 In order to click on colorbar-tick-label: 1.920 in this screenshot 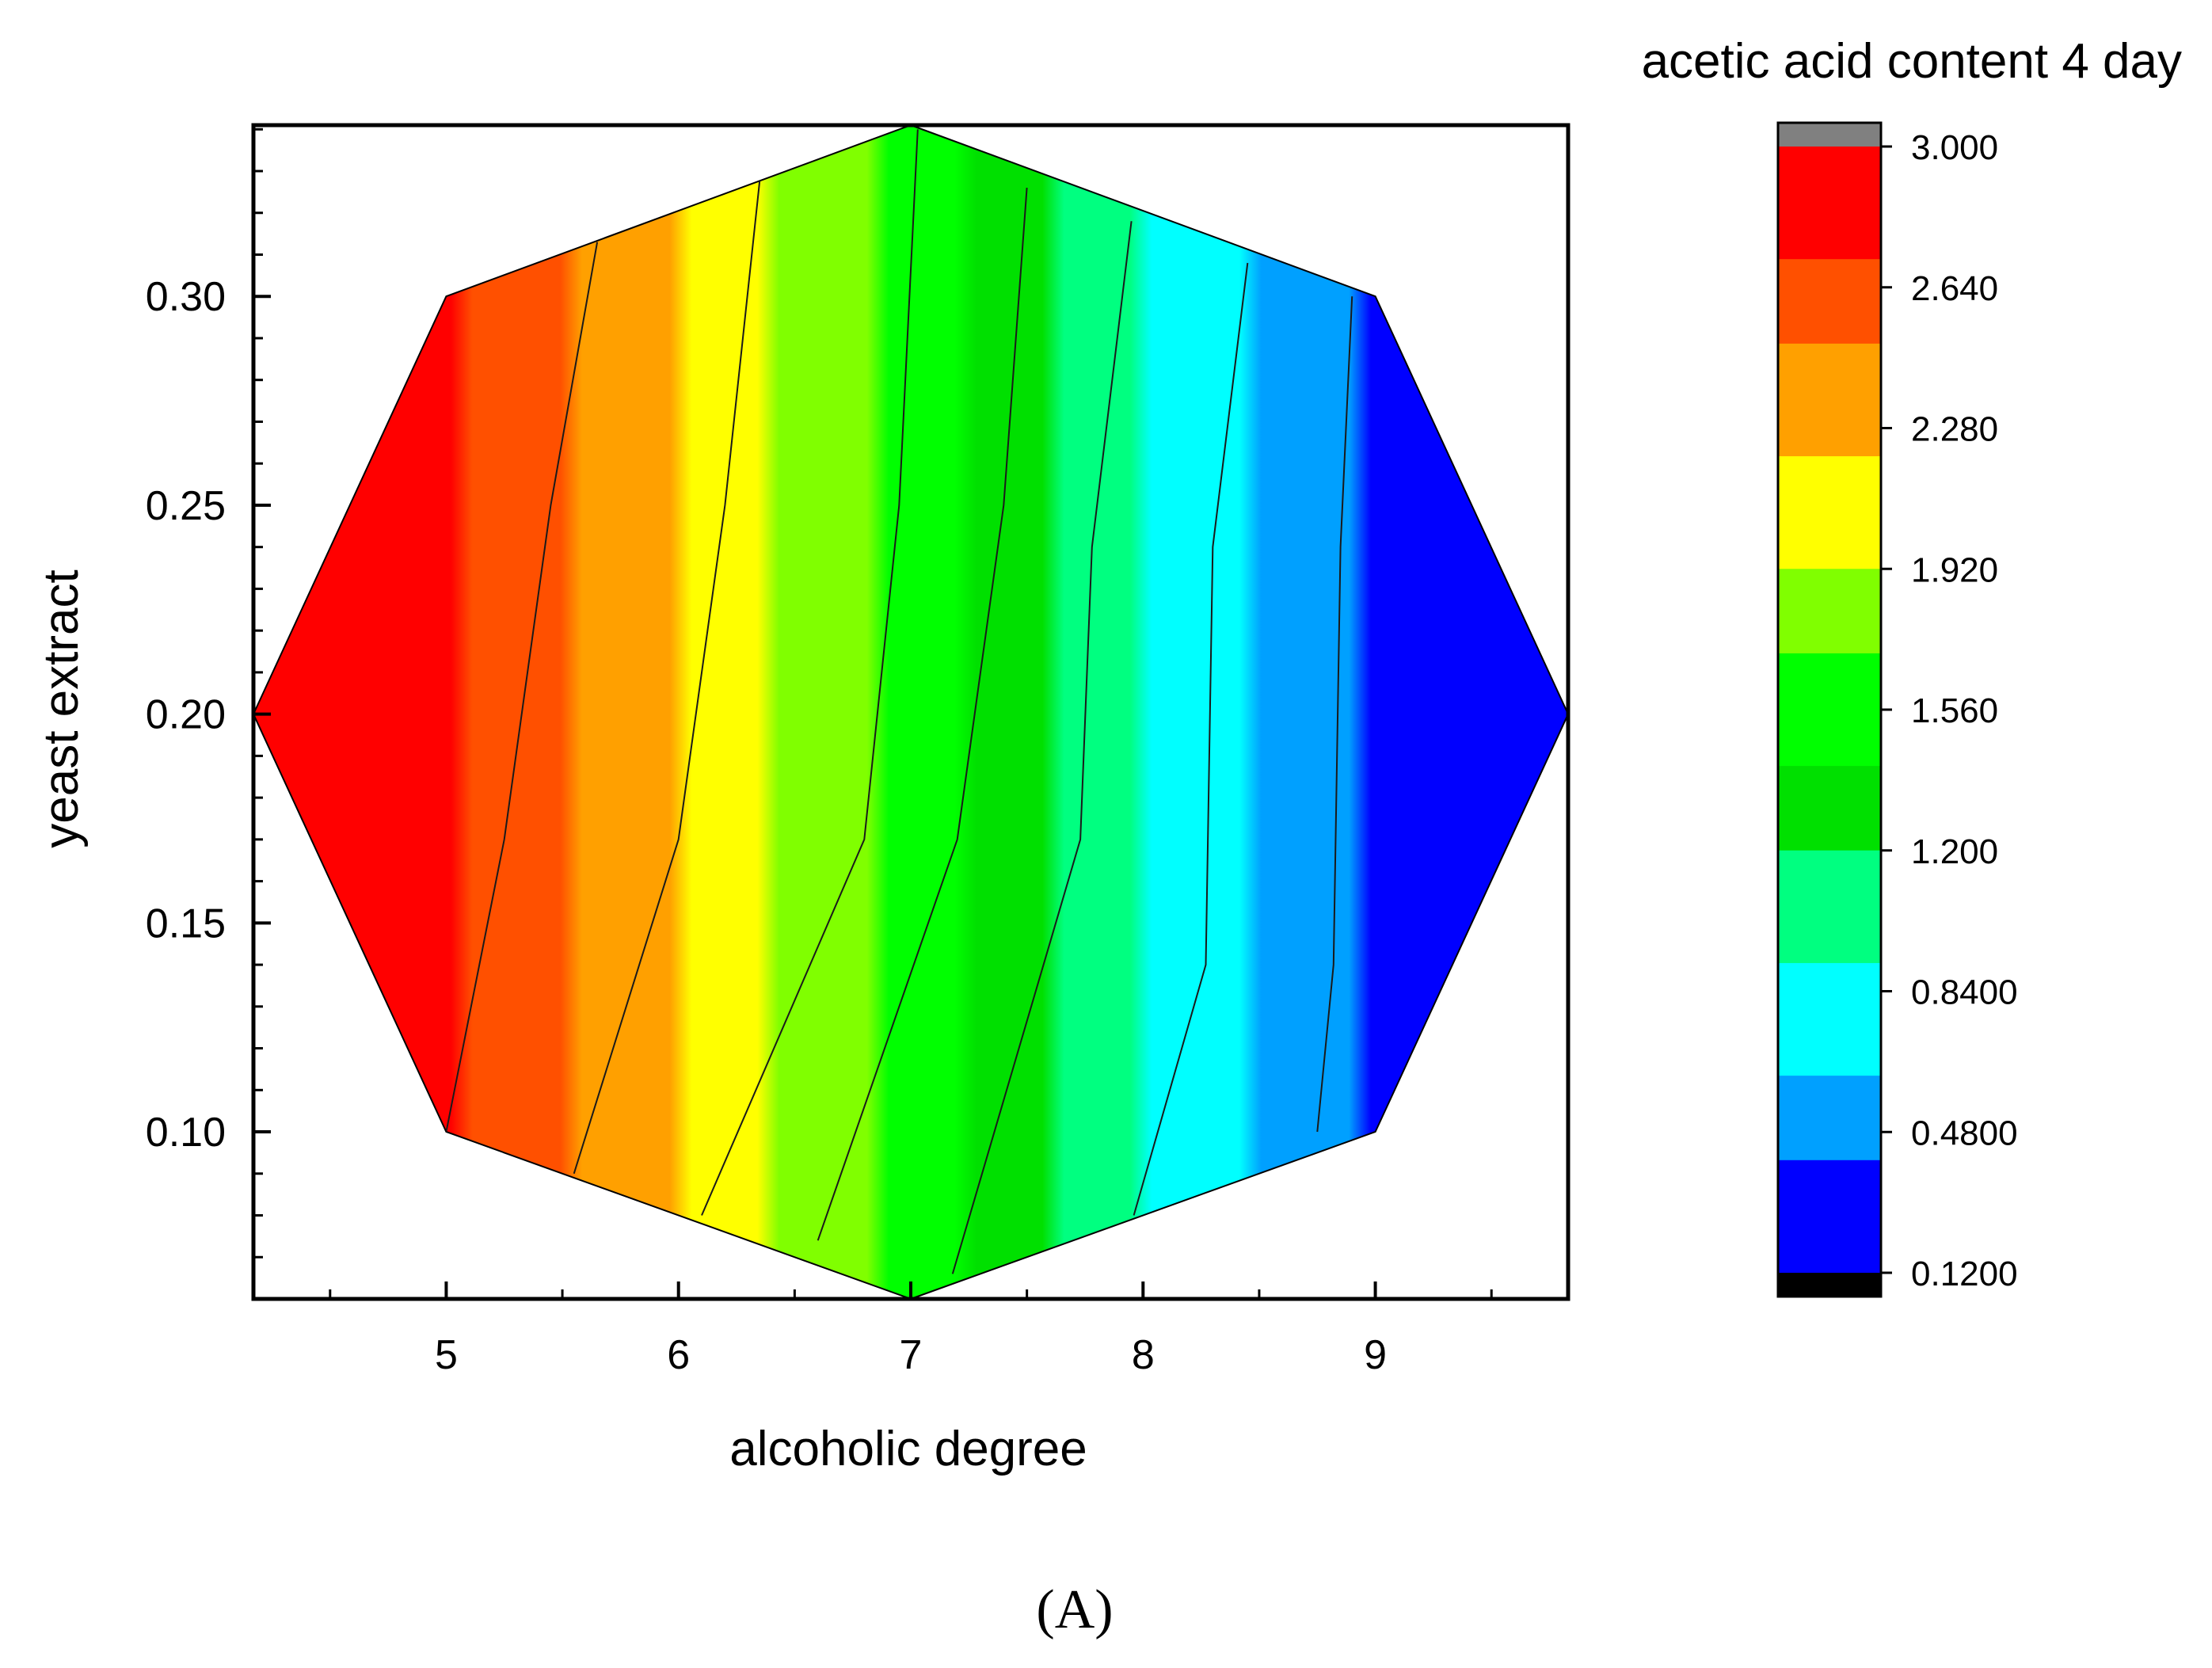, I will do `click(1954, 569)`.